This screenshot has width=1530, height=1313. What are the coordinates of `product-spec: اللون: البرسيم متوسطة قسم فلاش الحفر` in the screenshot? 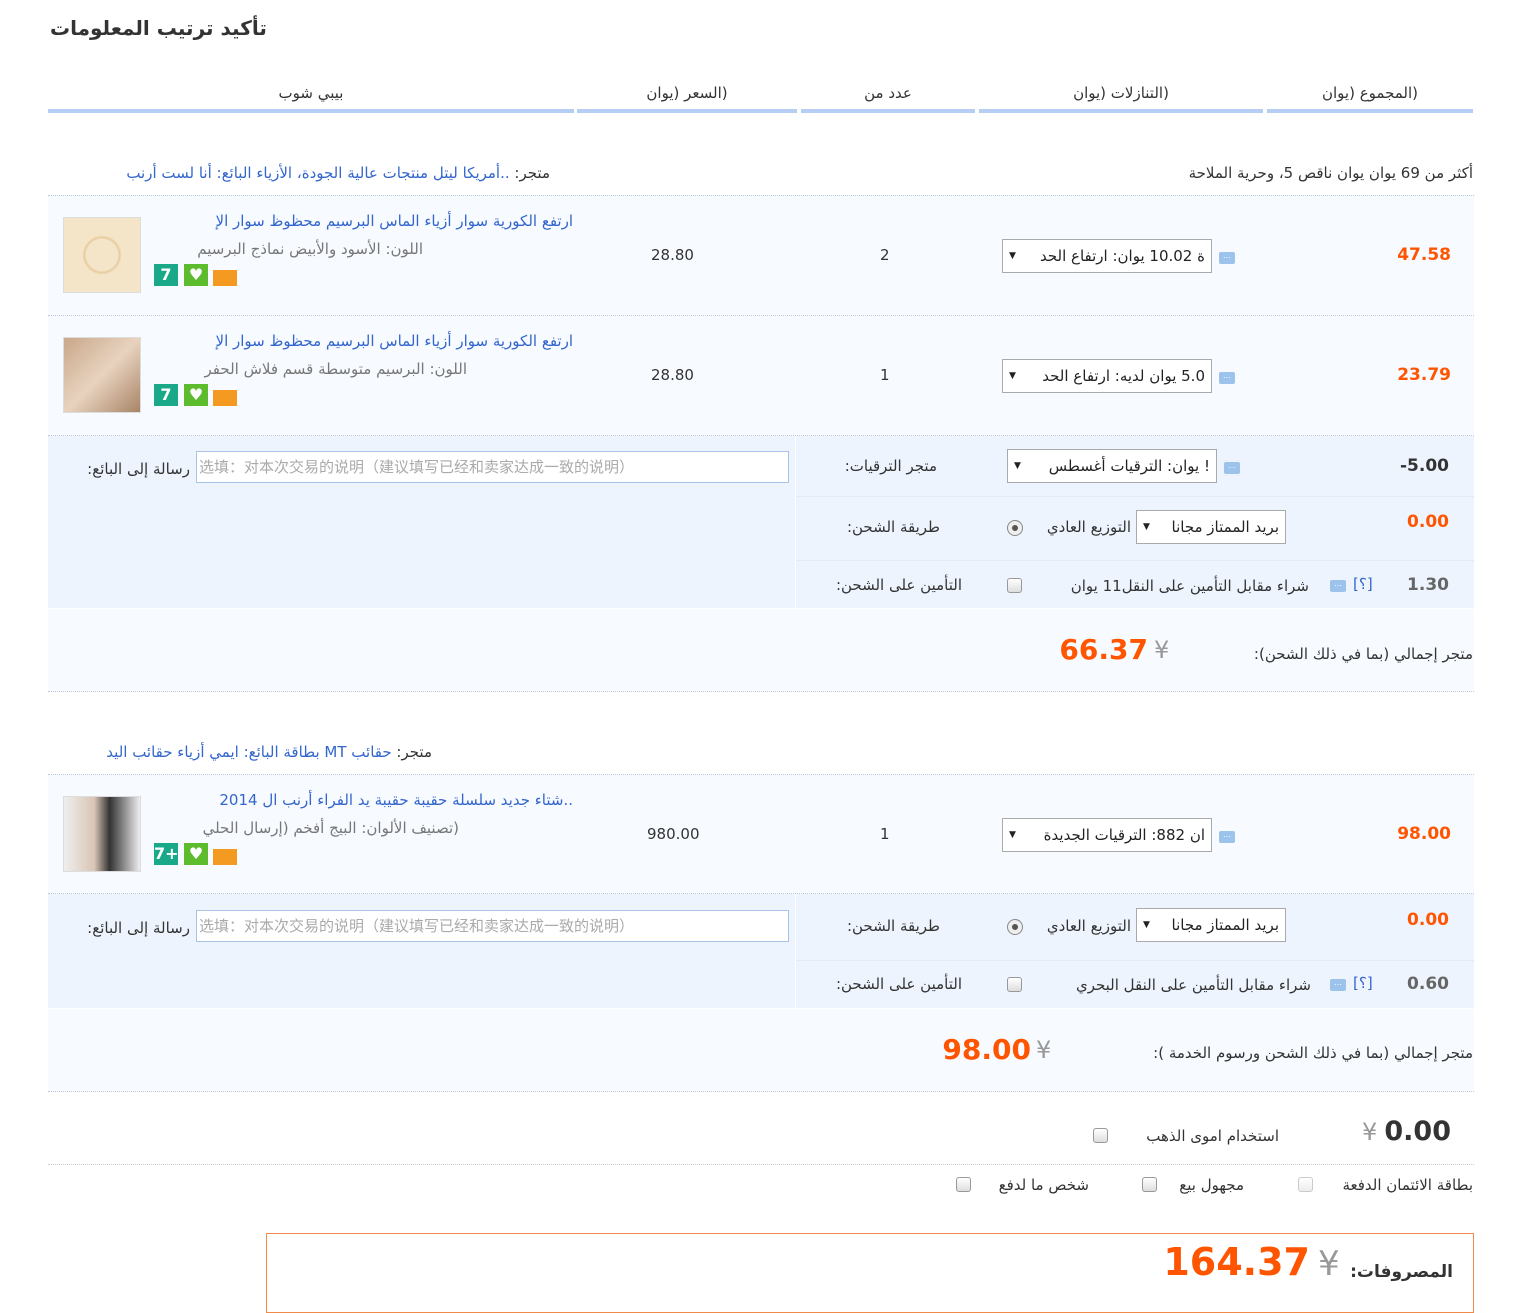 It's located at (335, 369).